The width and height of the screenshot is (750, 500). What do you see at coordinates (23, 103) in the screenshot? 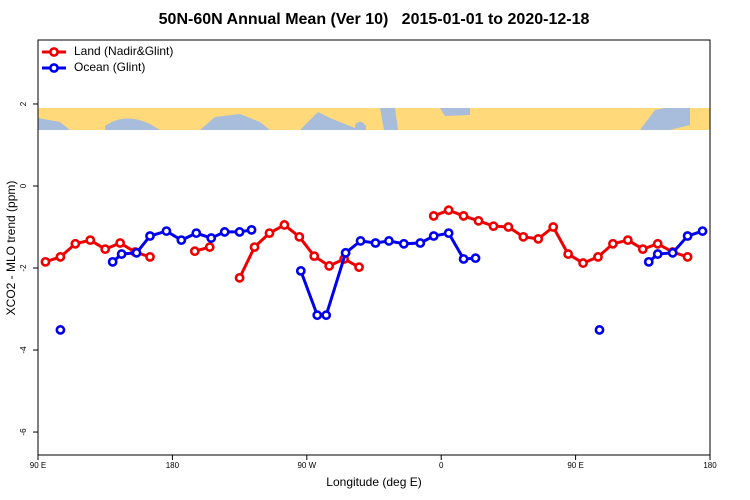
I see `y-tick-label: 2` at bounding box center [23, 103].